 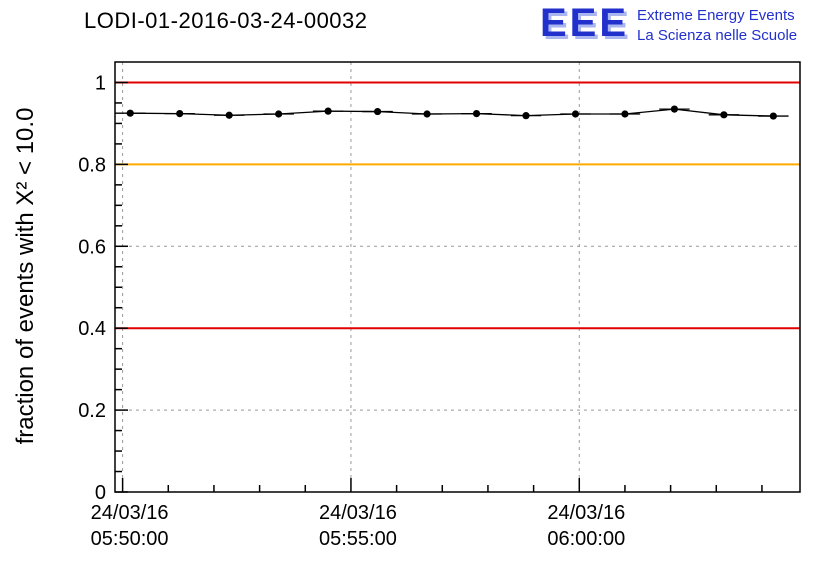 What do you see at coordinates (452, 112) in the screenshot?
I see `data-series` at bounding box center [452, 112].